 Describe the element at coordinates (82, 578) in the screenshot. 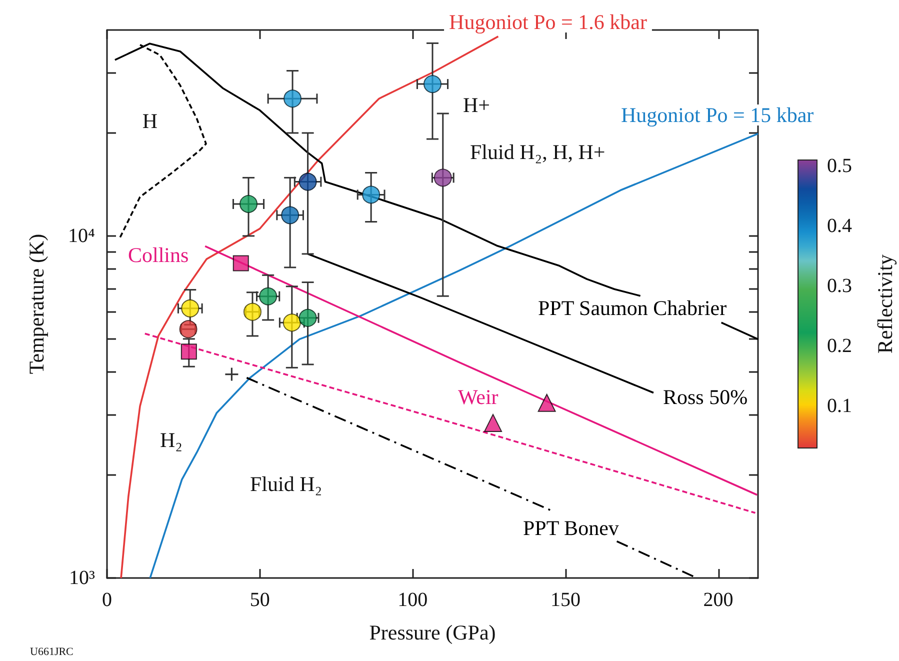

I see `y-tick-label: 10³` at that location.